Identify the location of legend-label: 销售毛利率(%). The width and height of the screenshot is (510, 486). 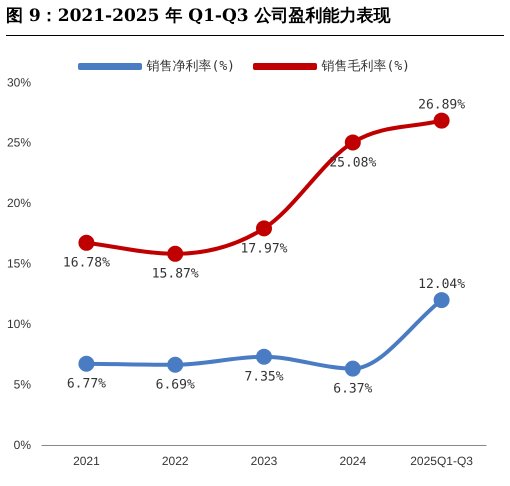
(365, 66).